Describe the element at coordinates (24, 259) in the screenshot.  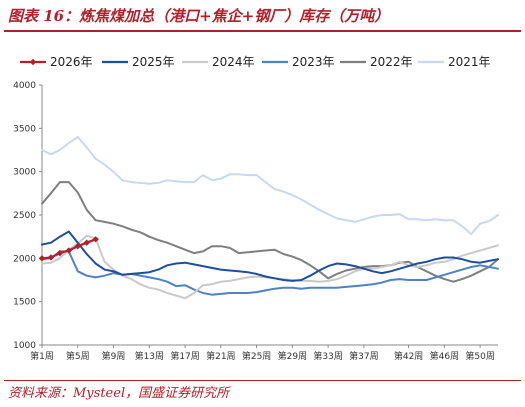
I see `y-tick-label: 2000` at that location.